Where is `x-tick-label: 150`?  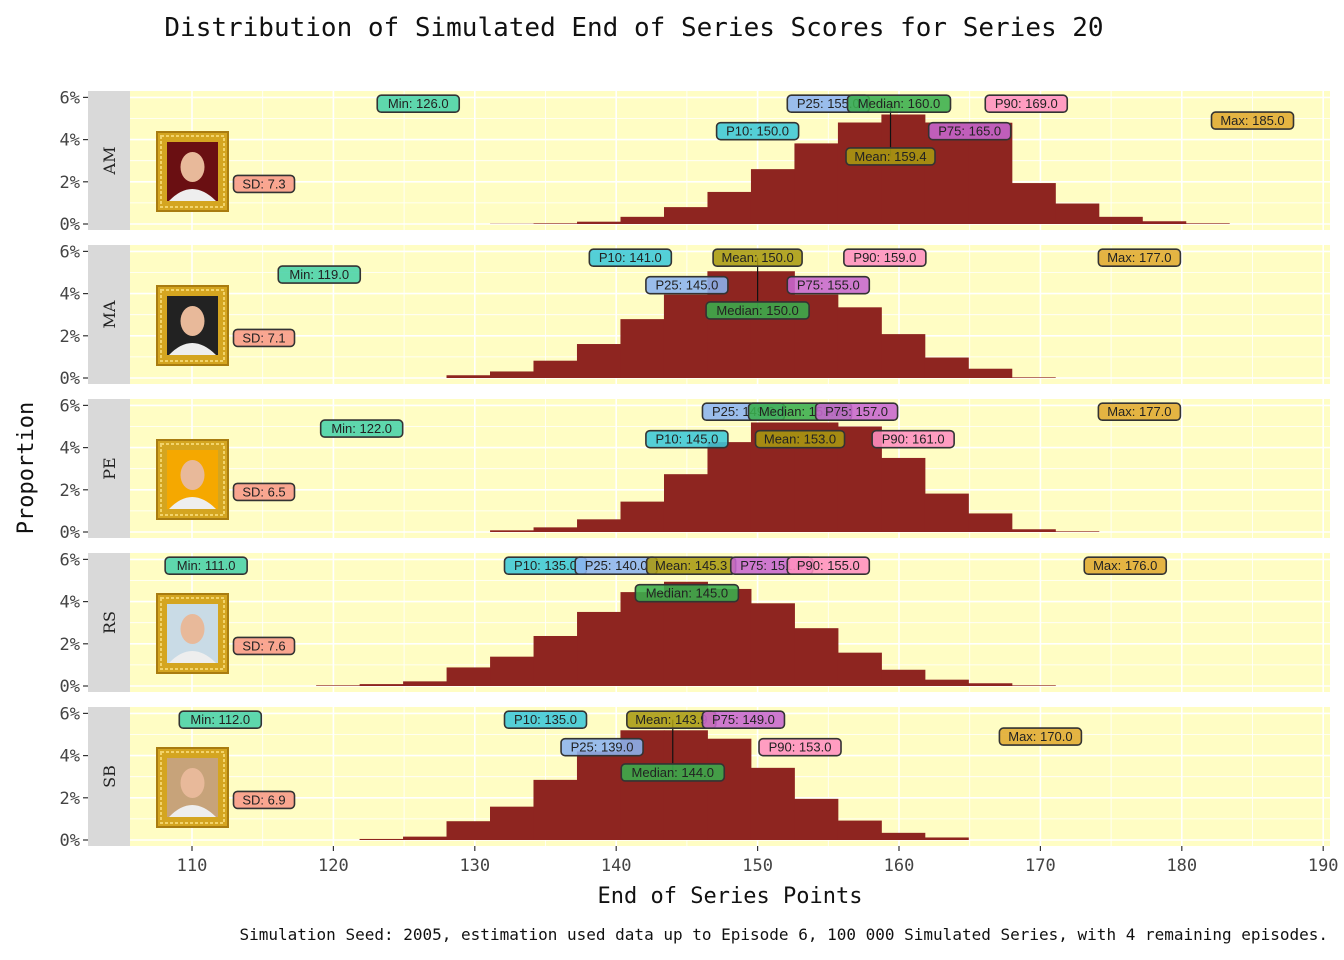
x-tick-label: 150 is located at coordinates (757, 866).